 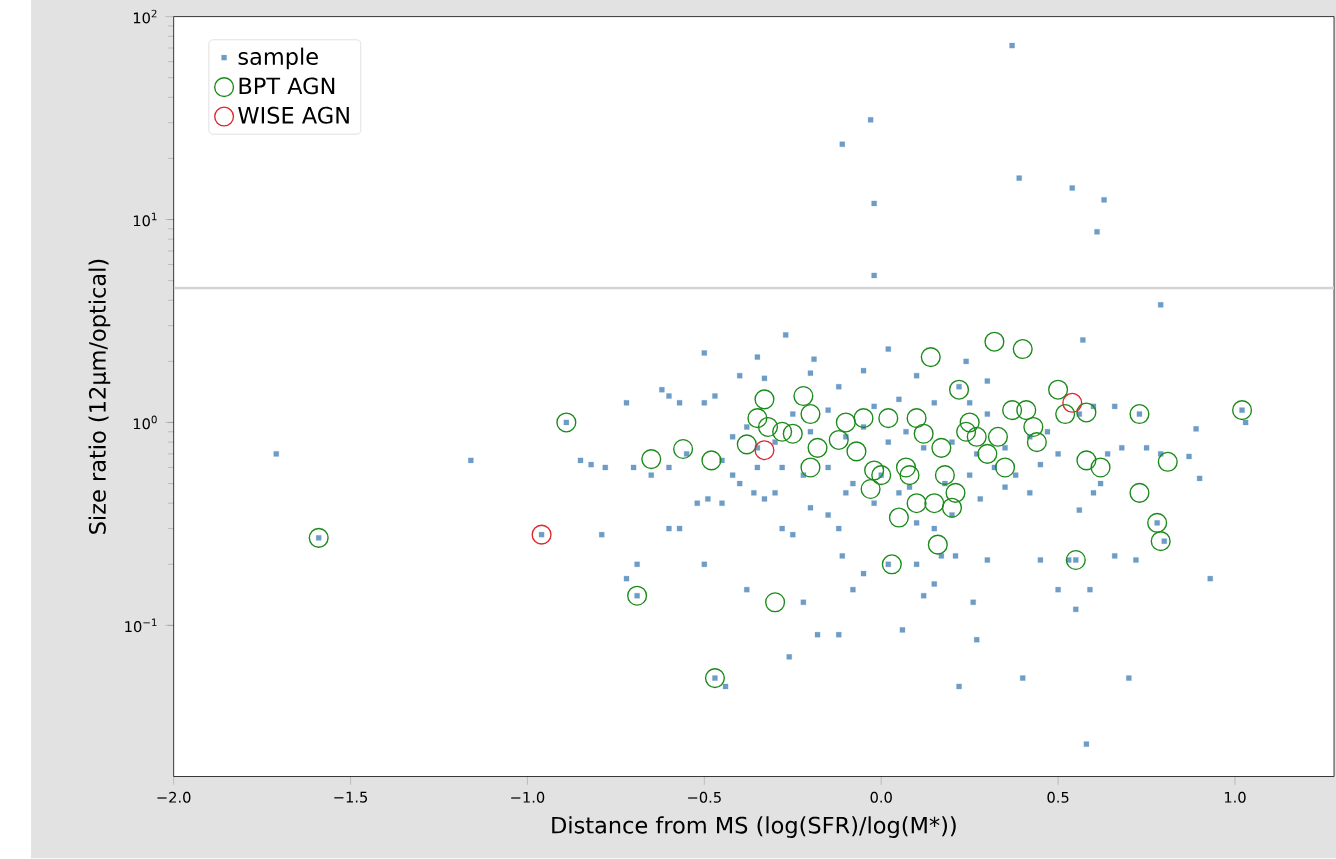 What do you see at coordinates (145, 219) in the screenshot?
I see `y-tick-label: 10$^{1}$` at bounding box center [145, 219].